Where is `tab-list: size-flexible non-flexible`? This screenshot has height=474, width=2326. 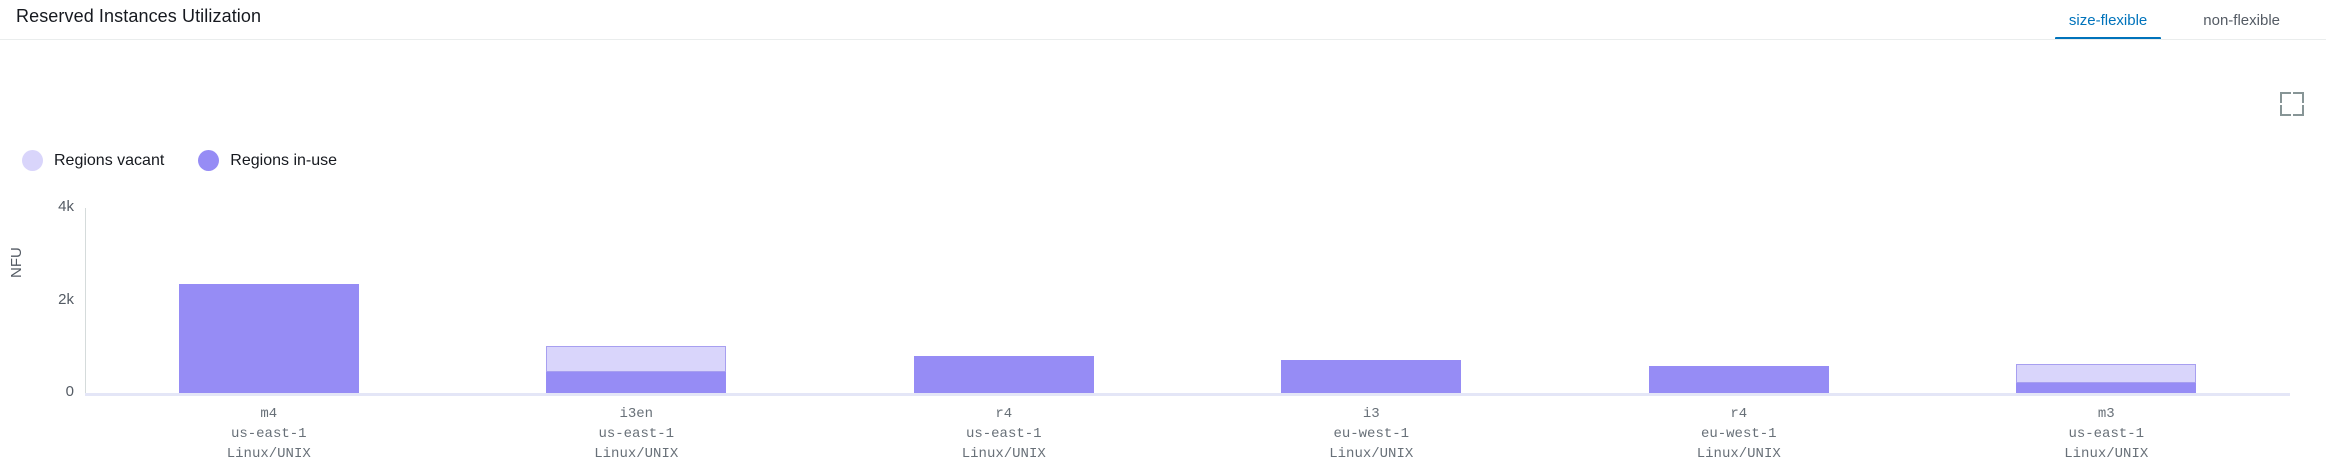
tab-list: size-flexible non-flexible is located at coordinates (2174, 20).